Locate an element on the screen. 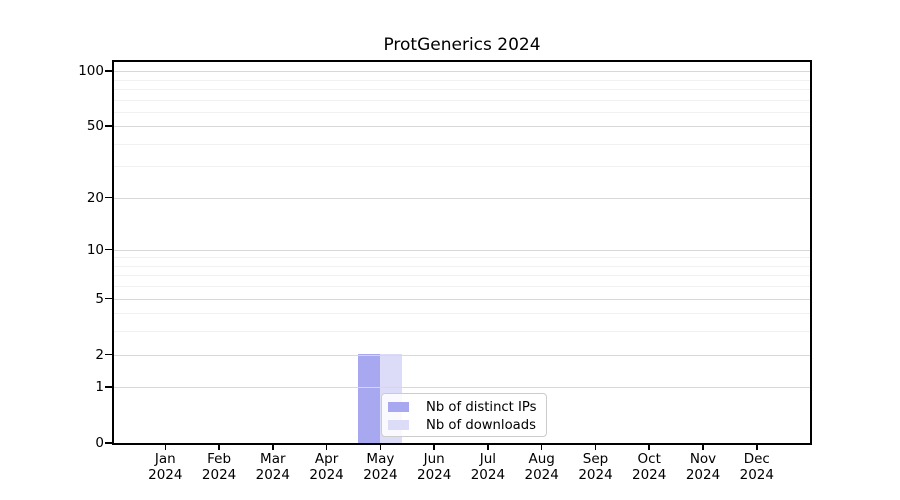 Image resolution: width=900 pixels, height=500 pixels. x-tick-label: Jun 2024 is located at coordinates (434, 467).